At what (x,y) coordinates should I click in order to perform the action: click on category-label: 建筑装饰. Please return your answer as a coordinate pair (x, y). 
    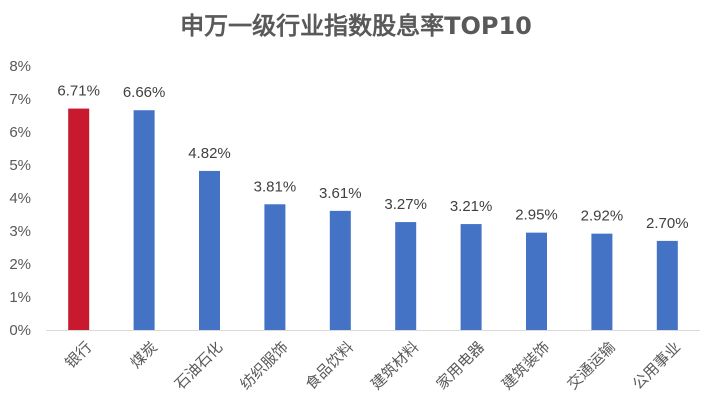
    Looking at the image, I should click on (525, 365).